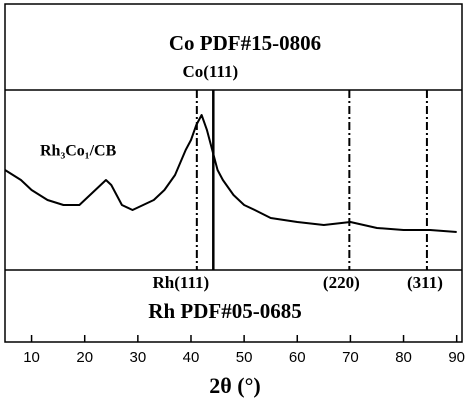  I want to click on x-tick-label: 10, so click(31, 357).